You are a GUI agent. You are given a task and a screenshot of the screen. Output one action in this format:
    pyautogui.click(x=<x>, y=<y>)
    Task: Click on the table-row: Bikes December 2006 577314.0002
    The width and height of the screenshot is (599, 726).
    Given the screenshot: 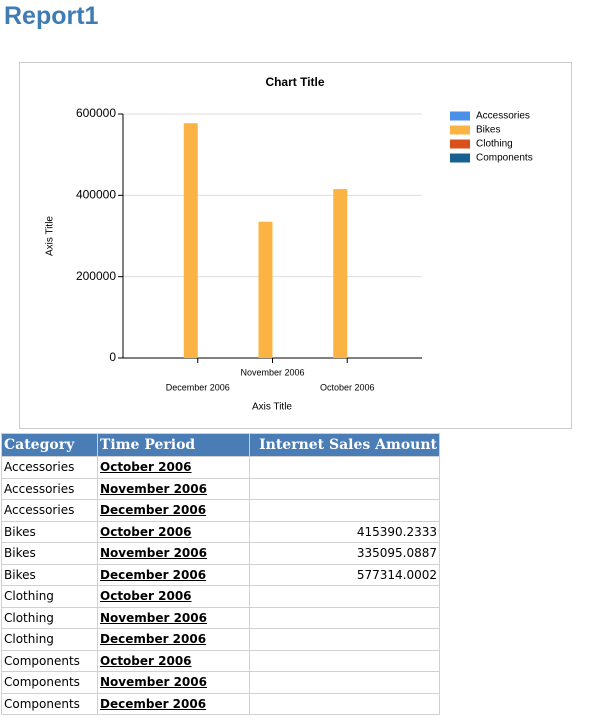 What is the action you would take?
    pyautogui.click(x=220, y=574)
    